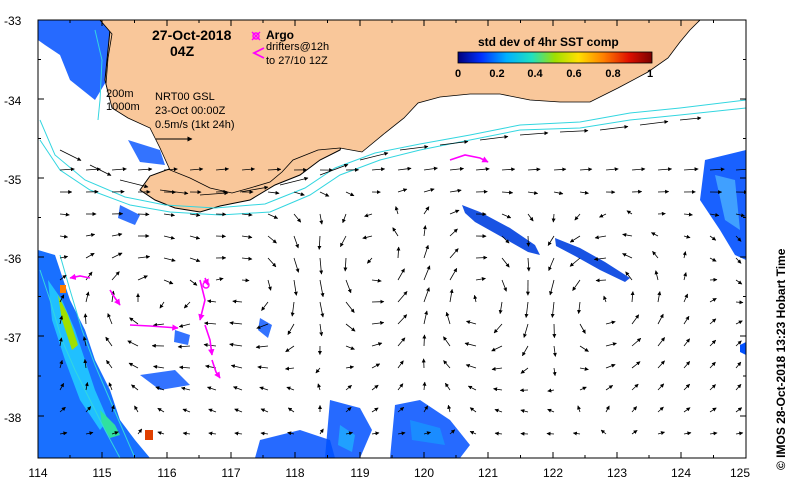 The image size is (790, 492). What do you see at coordinates (13, 418) in the screenshot?
I see `lat-tick-label: -38` at bounding box center [13, 418].